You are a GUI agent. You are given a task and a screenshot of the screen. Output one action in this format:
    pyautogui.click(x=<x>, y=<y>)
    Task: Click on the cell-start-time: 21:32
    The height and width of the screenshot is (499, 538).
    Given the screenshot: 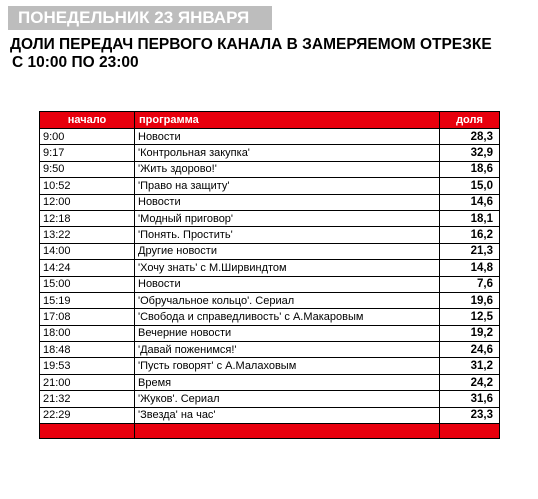 What is the action you would take?
    pyautogui.click(x=87, y=399)
    